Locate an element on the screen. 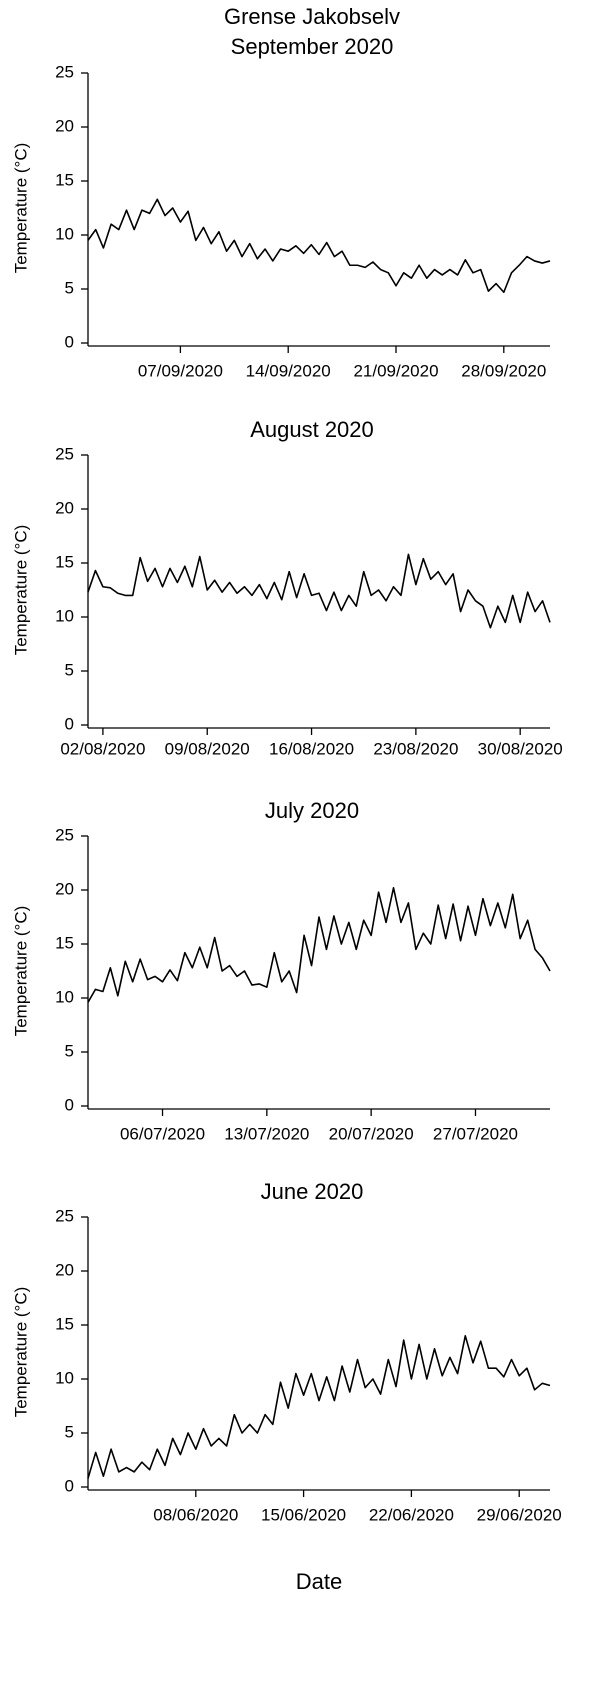 The height and width of the screenshot is (1706, 614). x-tick-label: 28/09/2020 is located at coordinates (503, 370).